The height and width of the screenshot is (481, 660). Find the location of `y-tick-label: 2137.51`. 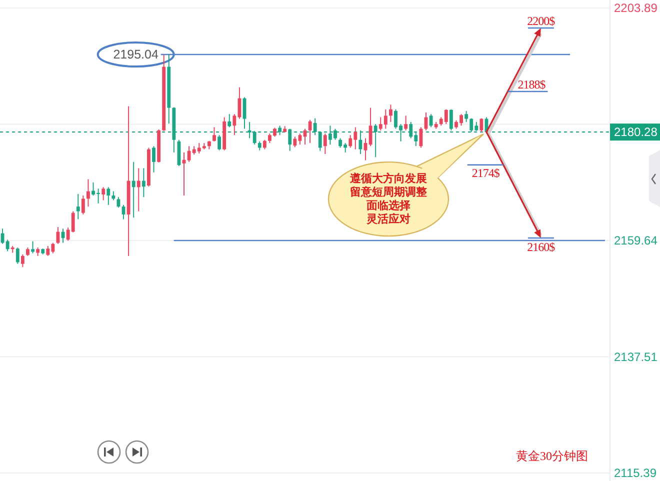

y-tick-label: 2137.51 is located at coordinates (636, 357).